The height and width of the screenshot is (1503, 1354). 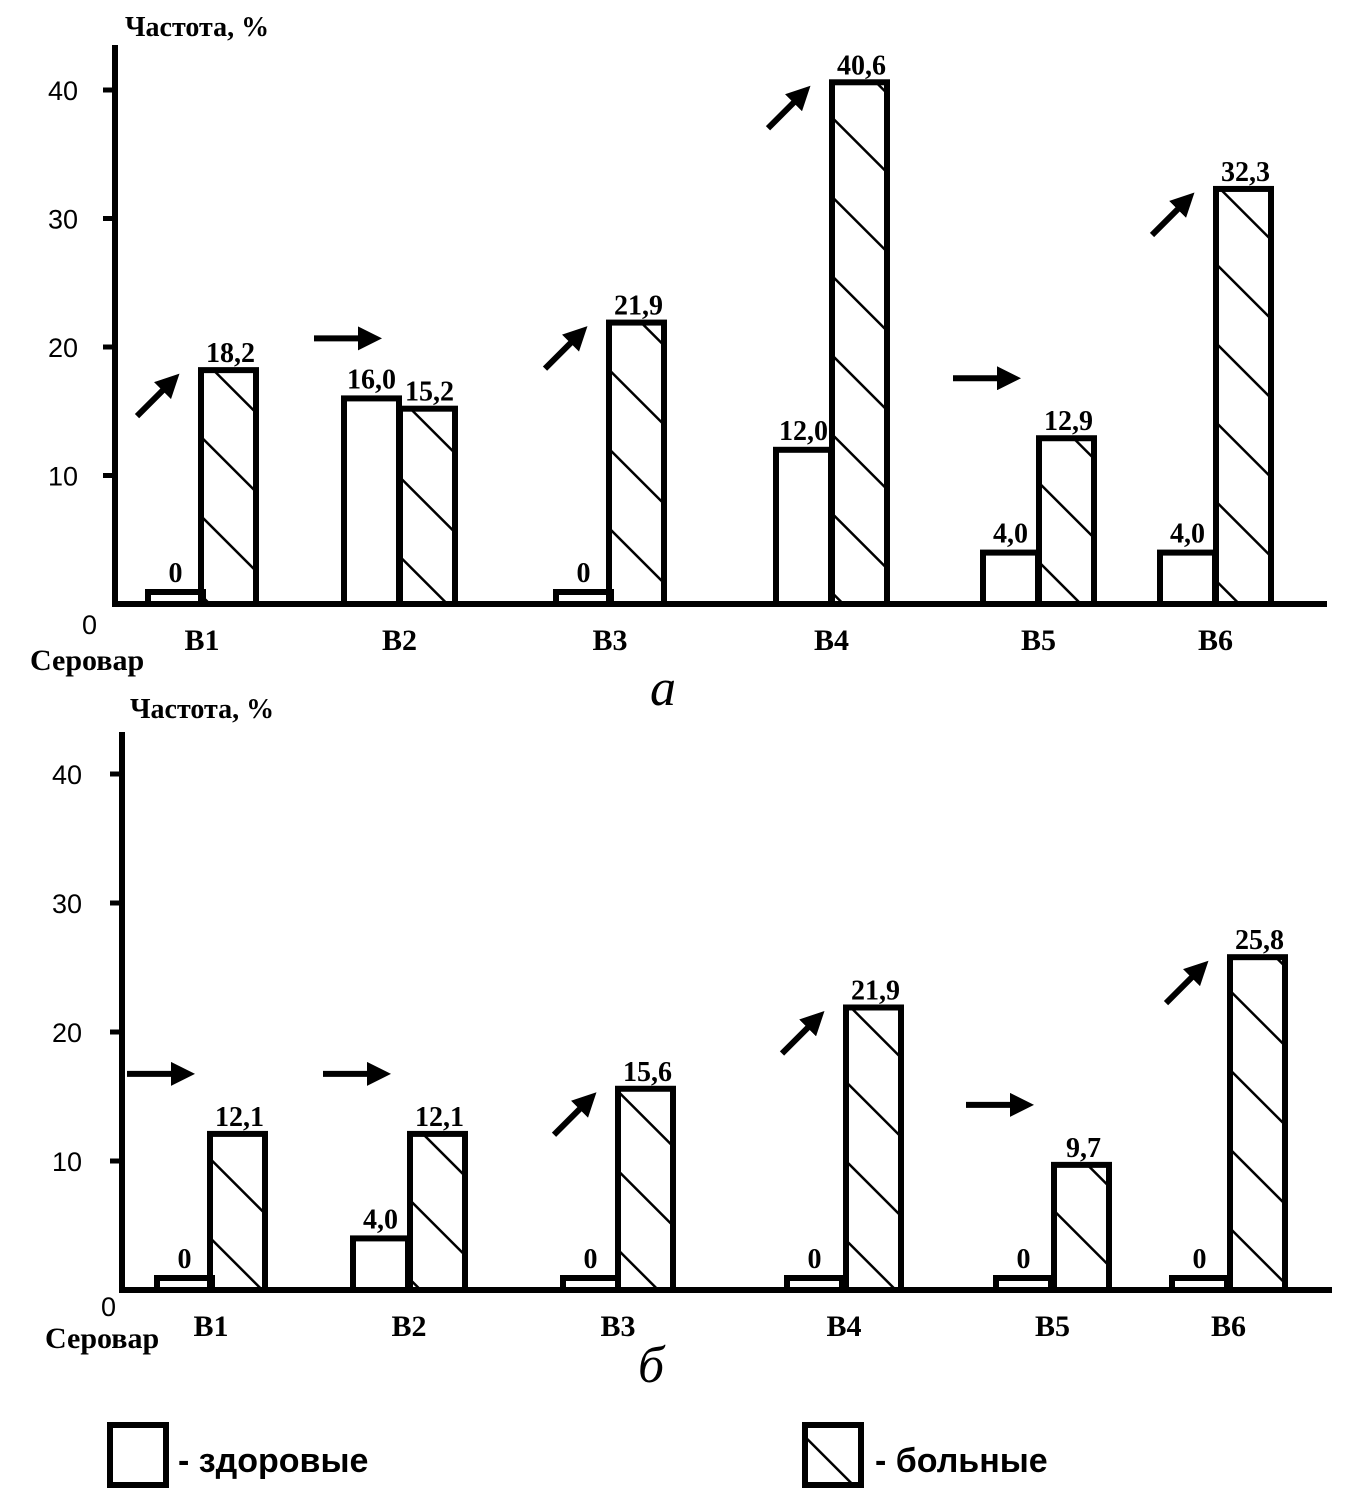 What do you see at coordinates (833, 1455) in the screenshot?
I see `legend-swatch-sick` at bounding box center [833, 1455].